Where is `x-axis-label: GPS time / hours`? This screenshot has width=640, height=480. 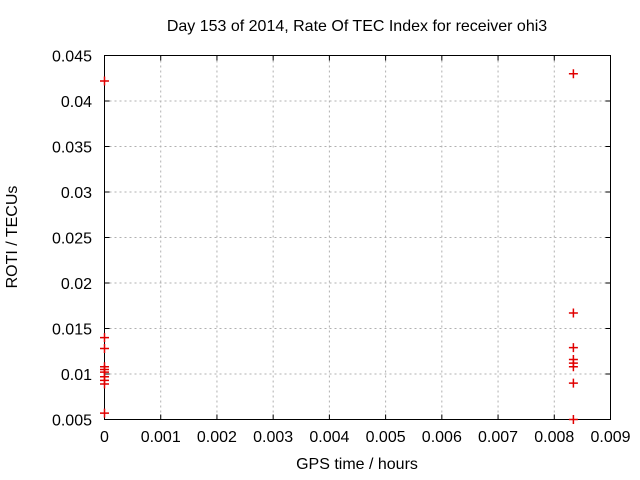
x-axis-label: GPS time / hours is located at coordinates (357, 464).